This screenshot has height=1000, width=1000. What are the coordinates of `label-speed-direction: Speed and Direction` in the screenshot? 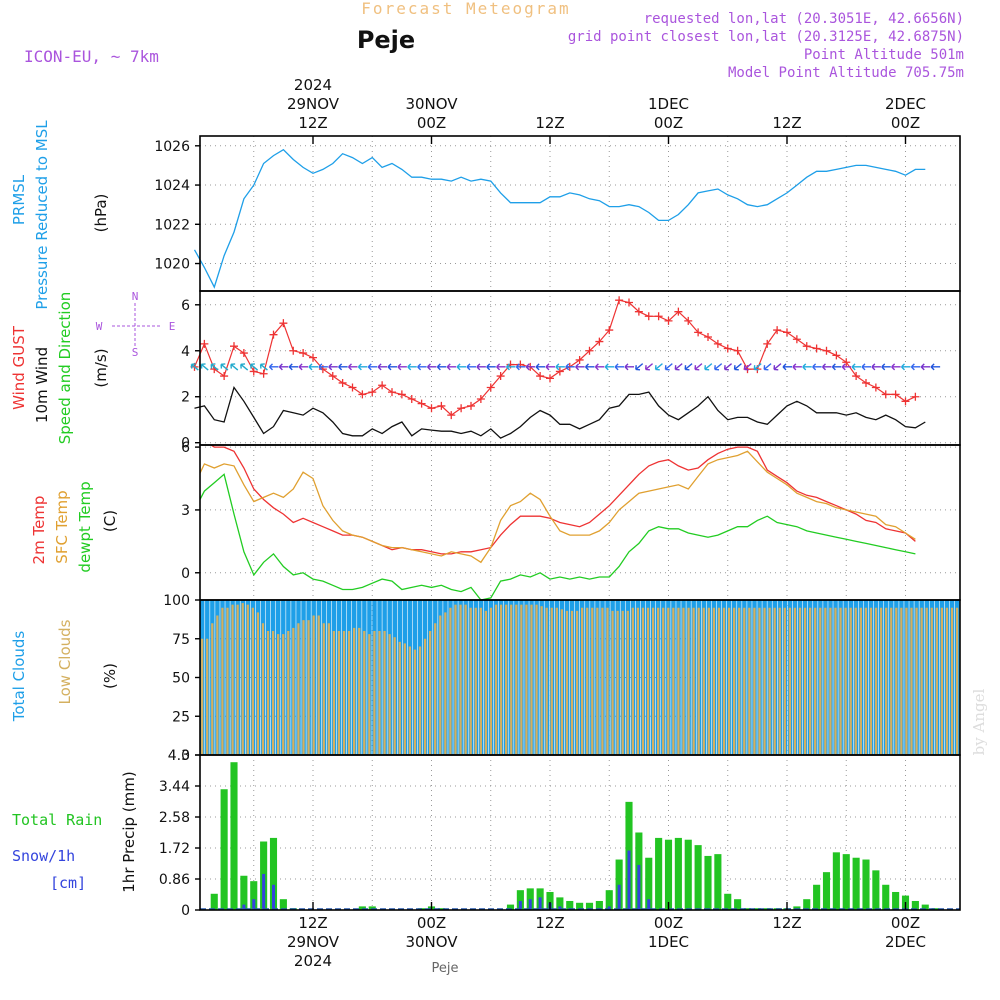 It's located at (65, 368).